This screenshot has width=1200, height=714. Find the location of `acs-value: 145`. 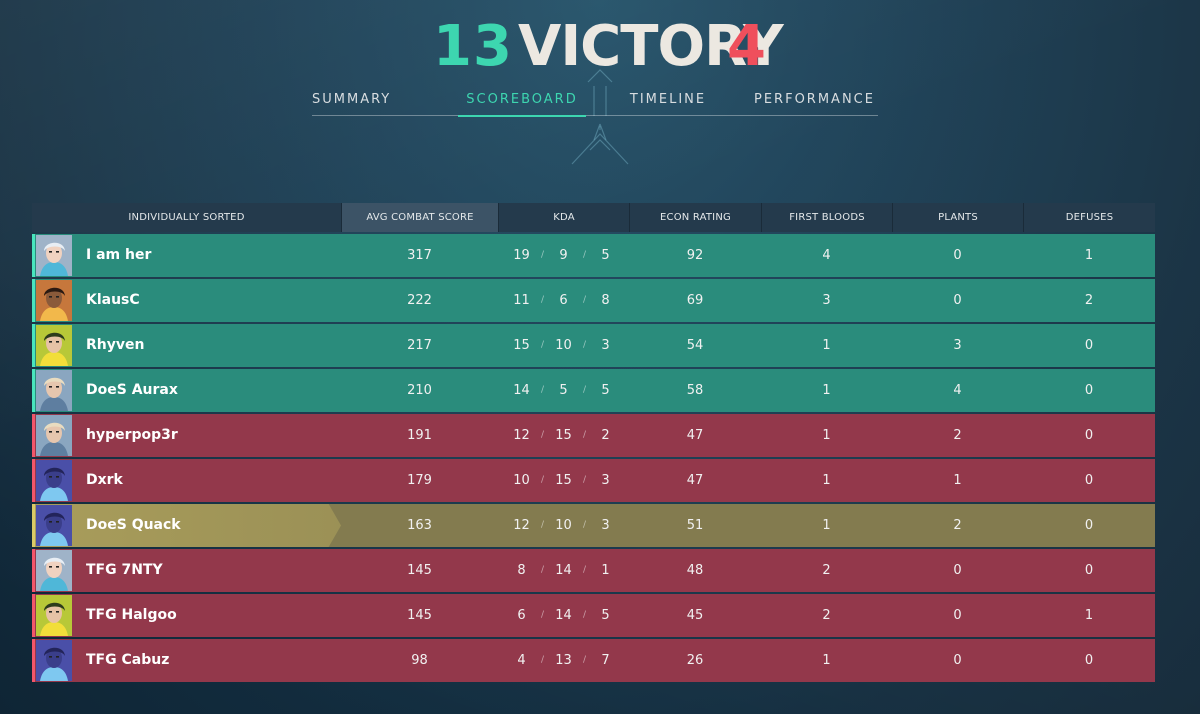

acs-value: 145 is located at coordinates (419, 570).